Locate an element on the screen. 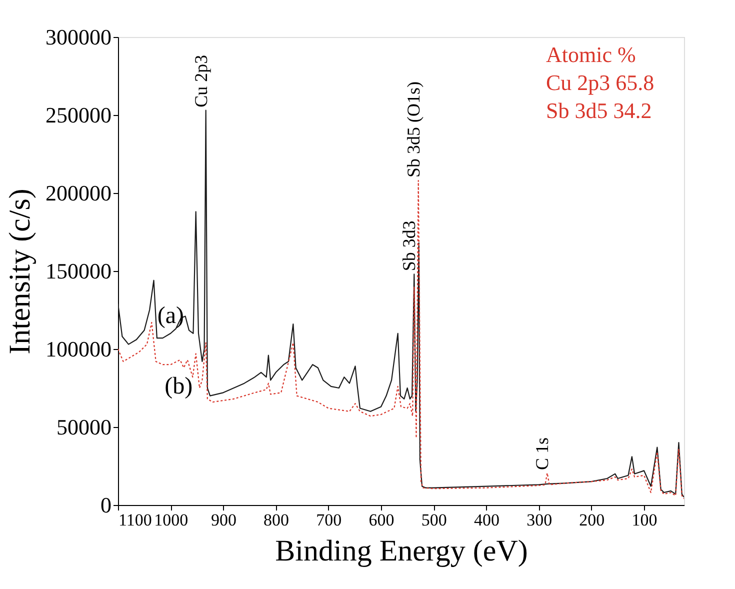  x-tick-label: 200 is located at coordinates (592, 520).